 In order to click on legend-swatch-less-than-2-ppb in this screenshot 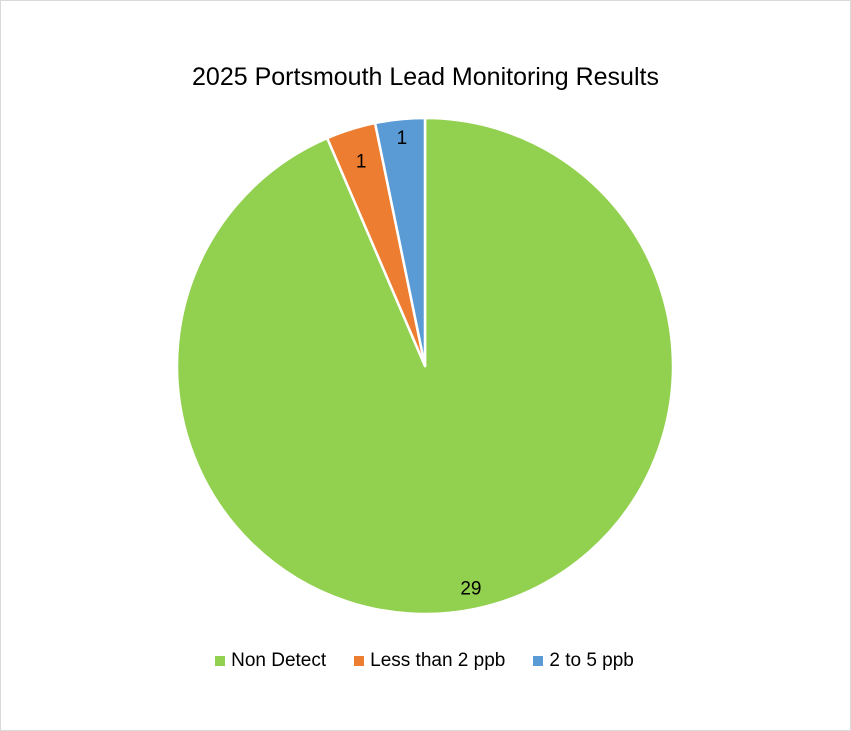, I will do `click(359, 661)`.